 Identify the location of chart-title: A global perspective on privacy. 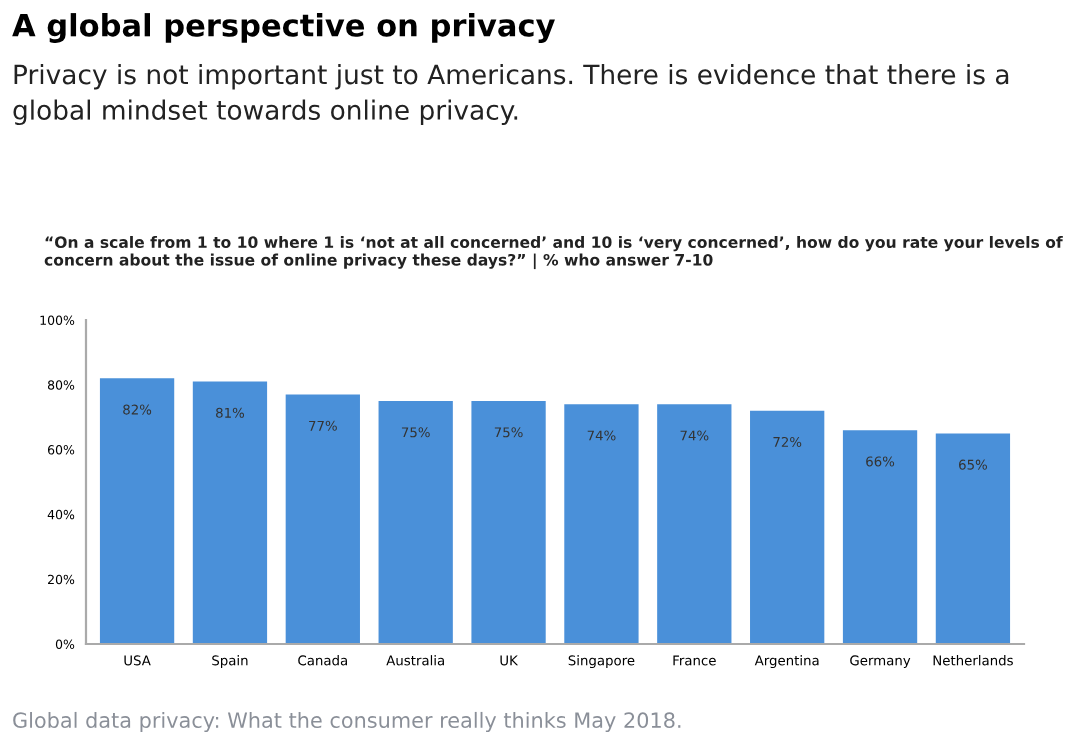
(283, 28).